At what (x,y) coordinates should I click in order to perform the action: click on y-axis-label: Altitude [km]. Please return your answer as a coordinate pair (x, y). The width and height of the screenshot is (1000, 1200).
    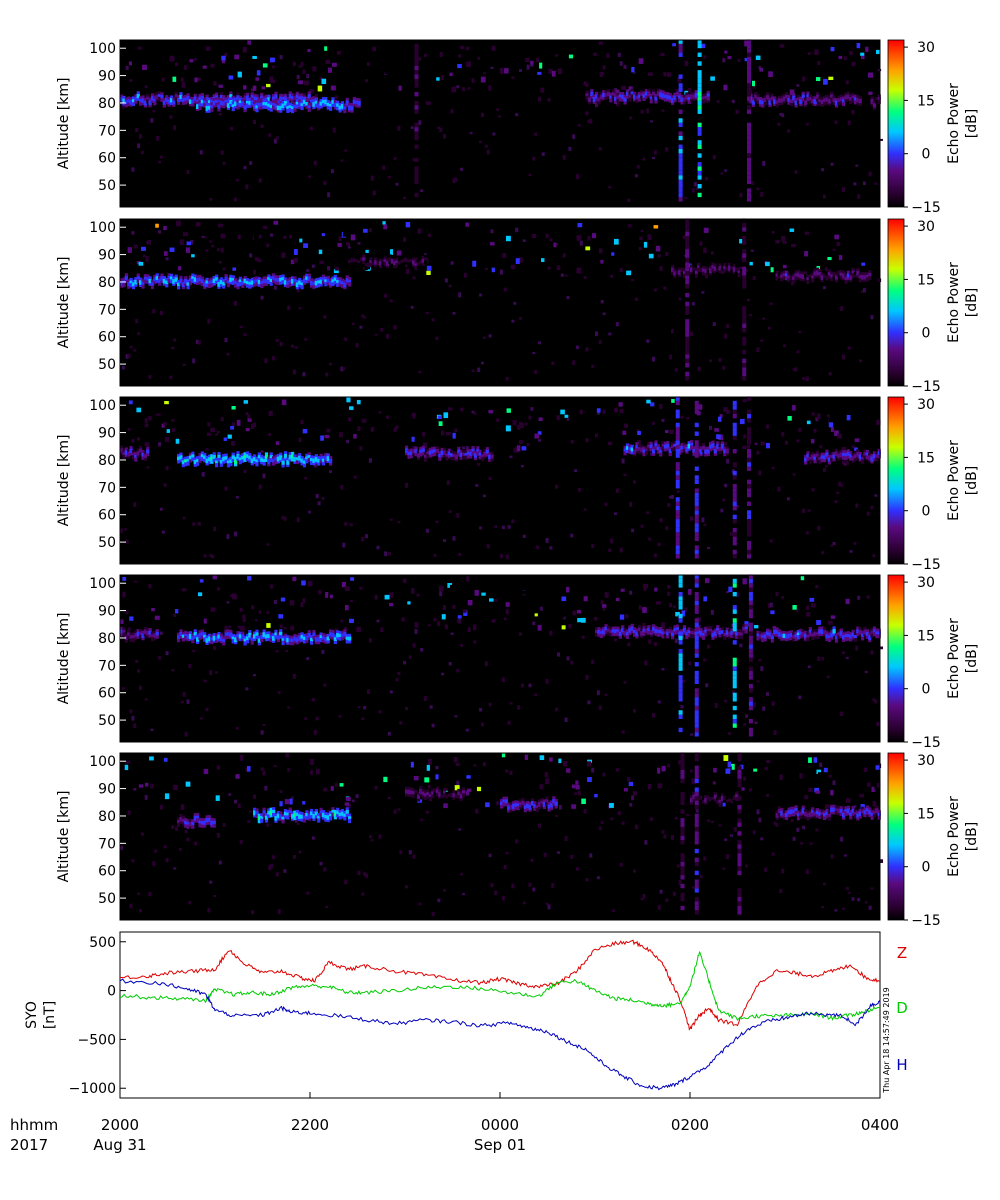
    Looking at the image, I should click on (64, 659).